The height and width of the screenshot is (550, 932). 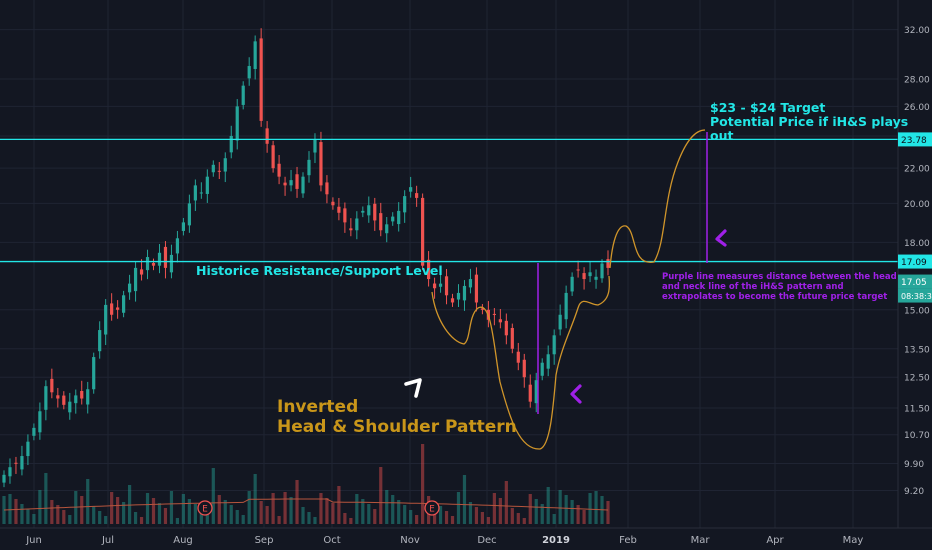 I want to click on pattern-outline, so click(x=521, y=362).